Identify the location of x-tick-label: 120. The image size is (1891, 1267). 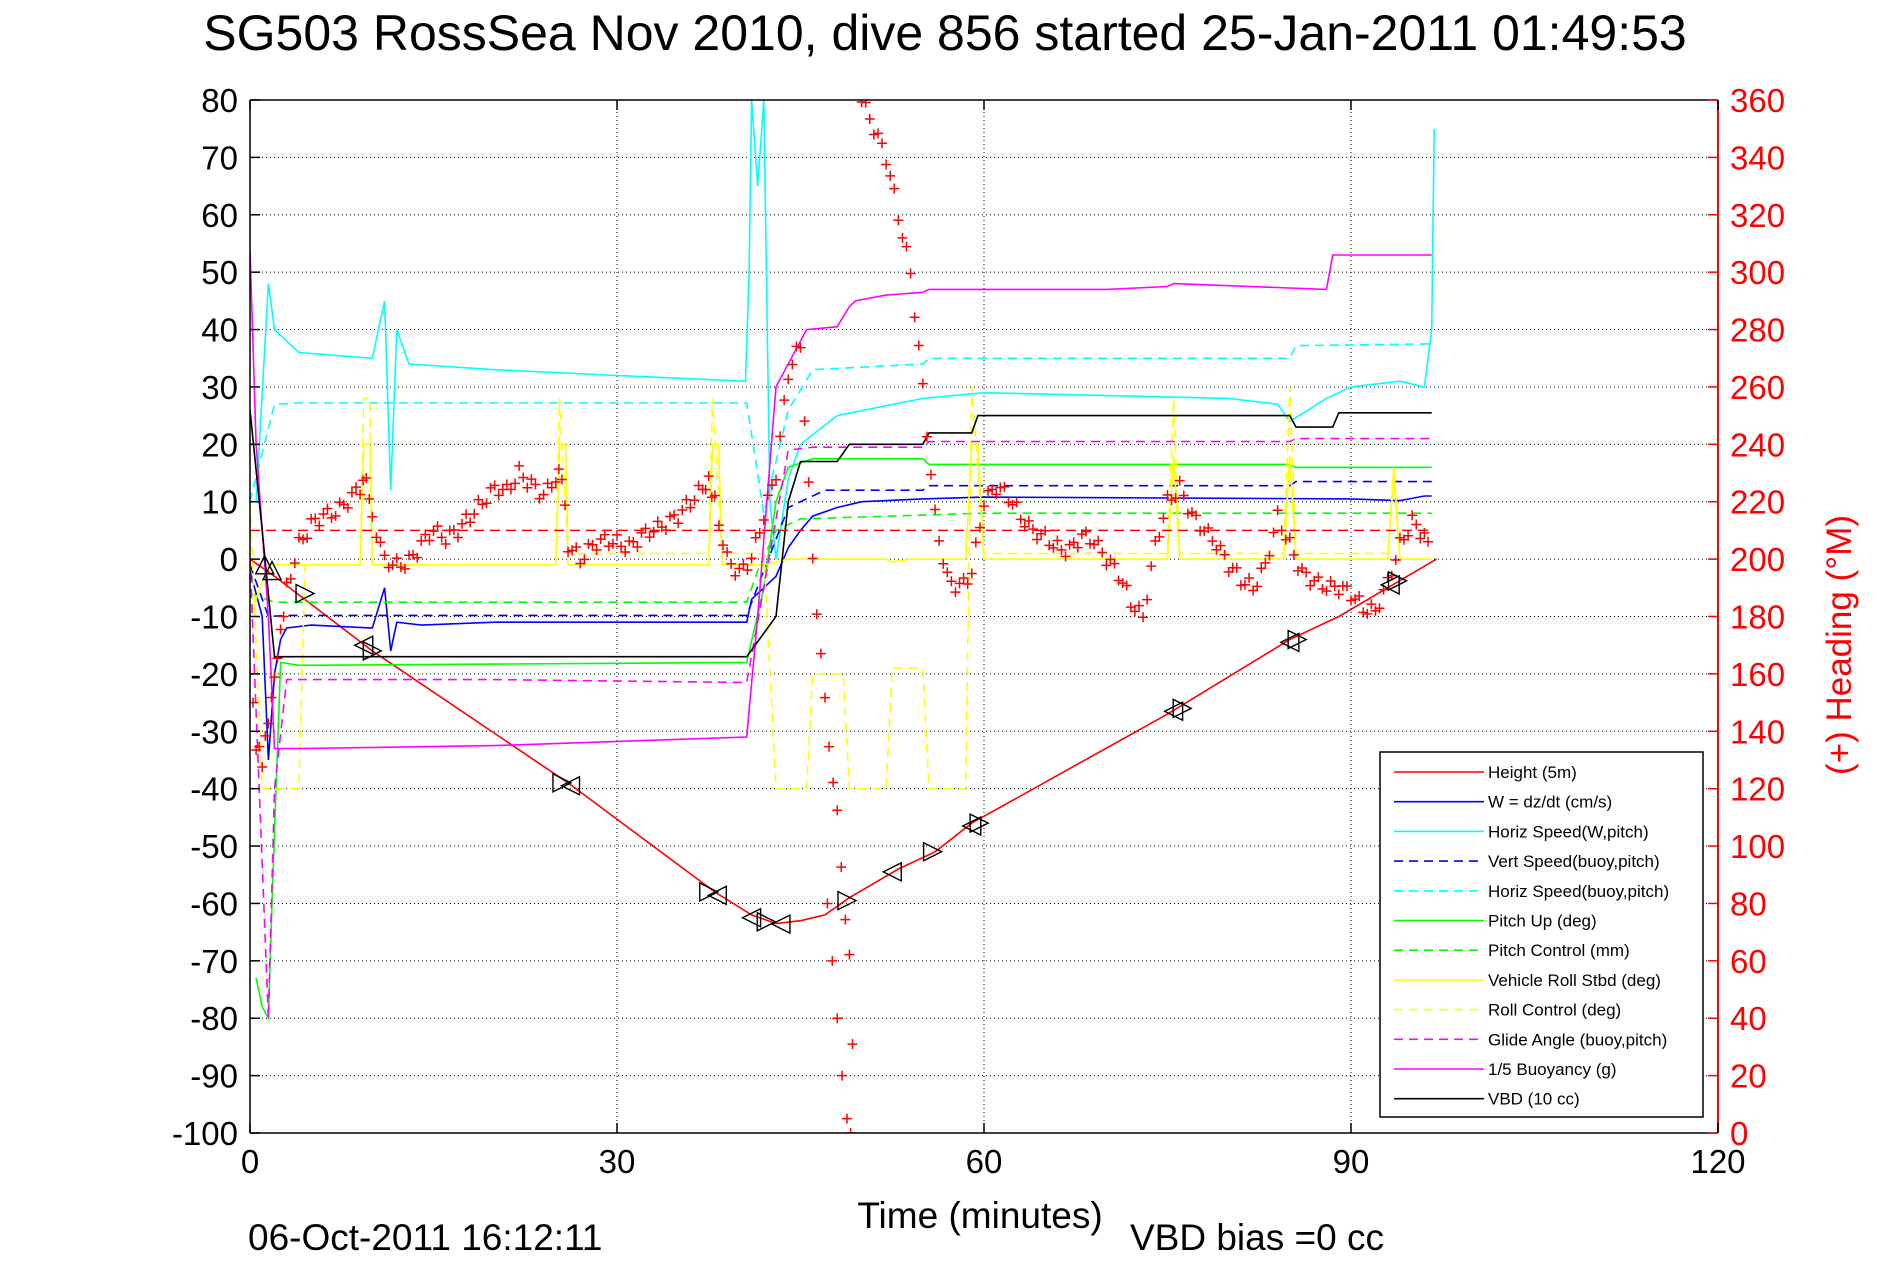
(1717, 1161).